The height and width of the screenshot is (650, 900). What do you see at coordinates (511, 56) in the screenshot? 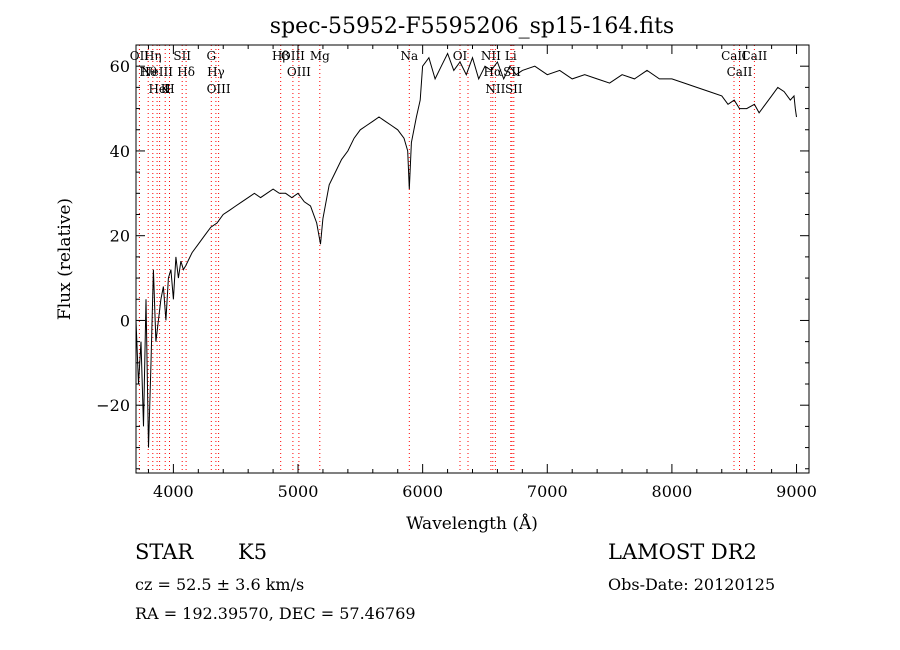
I see `line-label-22-0: Li` at bounding box center [511, 56].